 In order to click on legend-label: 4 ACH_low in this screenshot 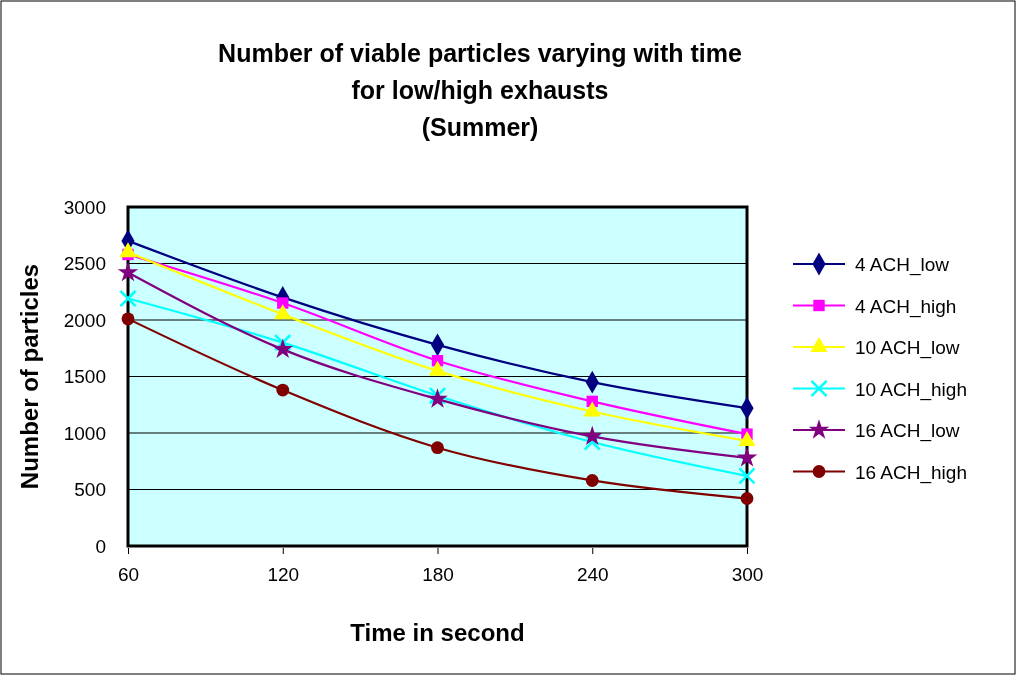, I will do `click(902, 265)`.